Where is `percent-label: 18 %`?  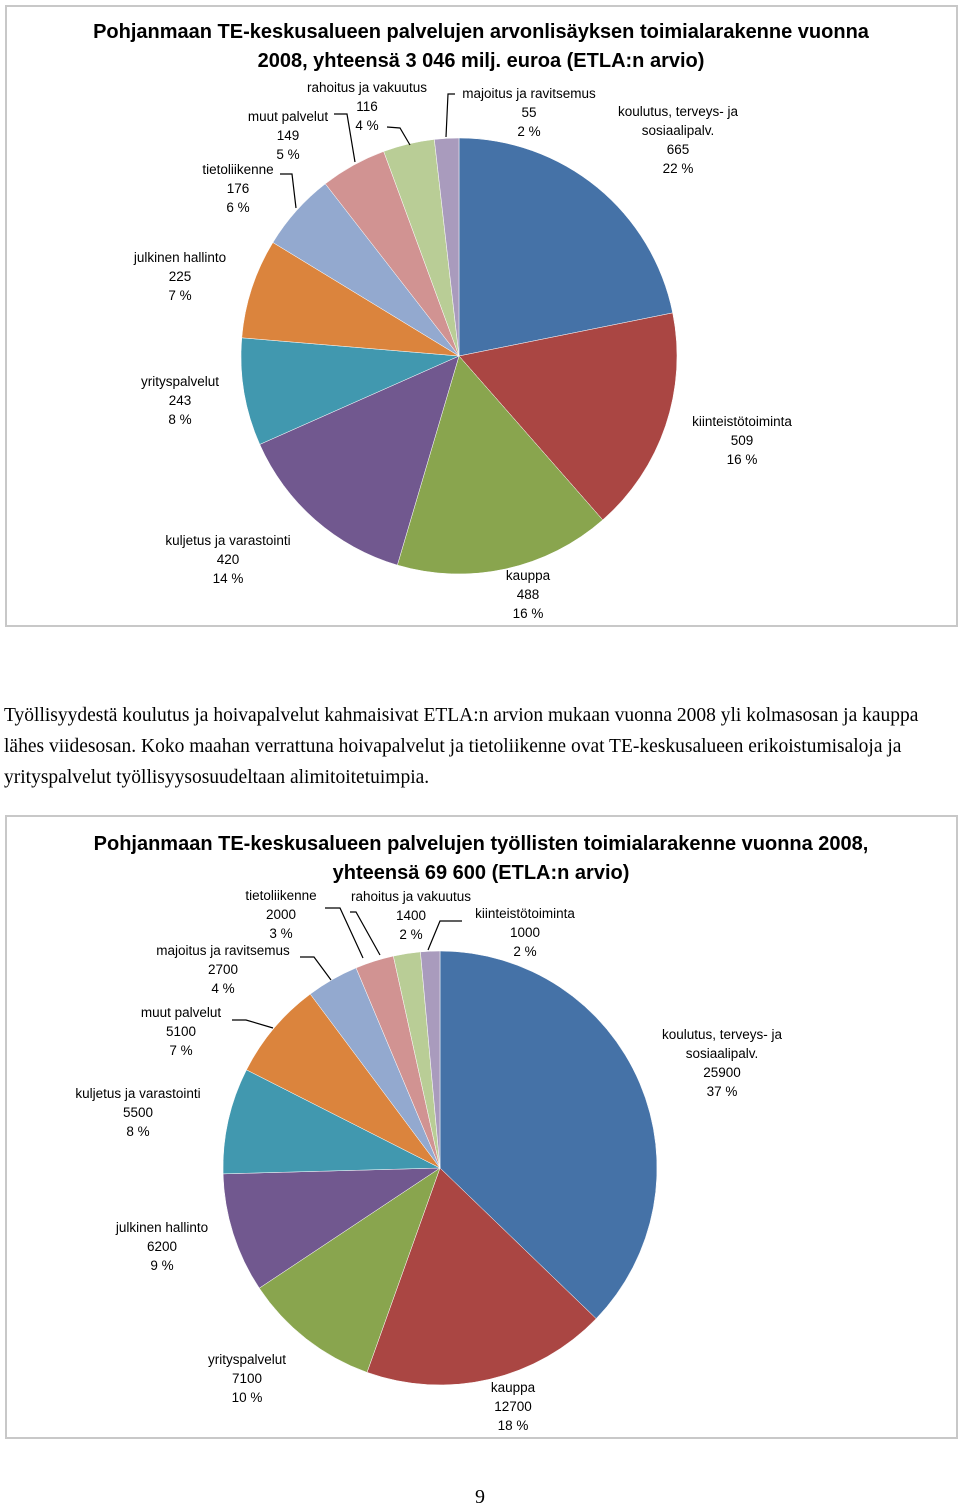
percent-label: 18 % is located at coordinates (513, 1425).